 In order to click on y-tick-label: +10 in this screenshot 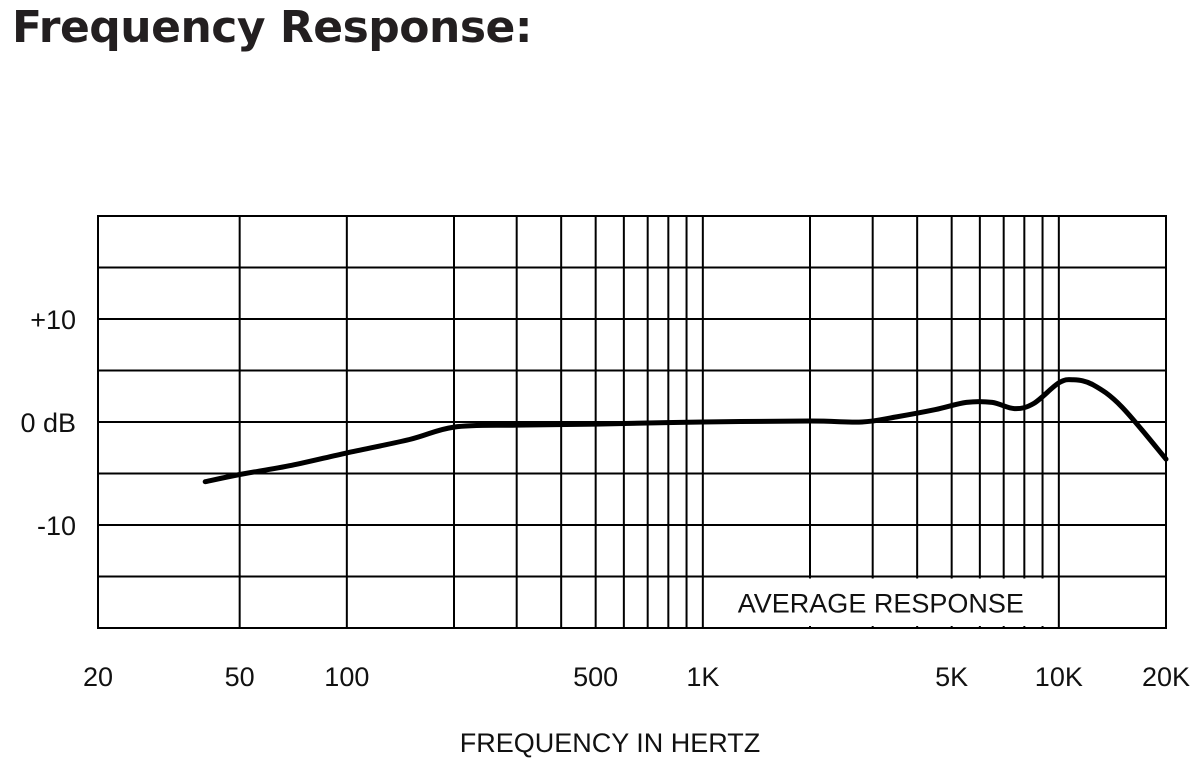, I will do `click(53, 320)`.